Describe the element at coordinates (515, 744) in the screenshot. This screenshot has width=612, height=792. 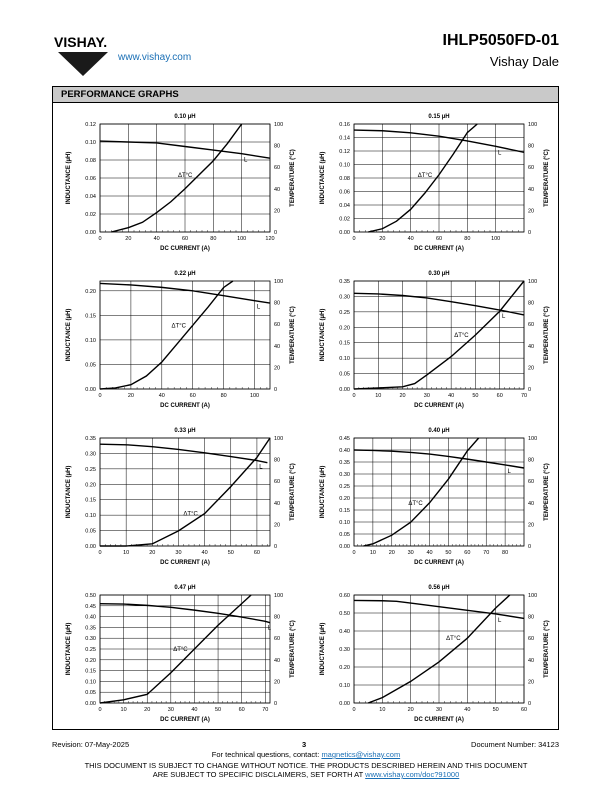
I see `document-number: Document Number: 34123` at that location.